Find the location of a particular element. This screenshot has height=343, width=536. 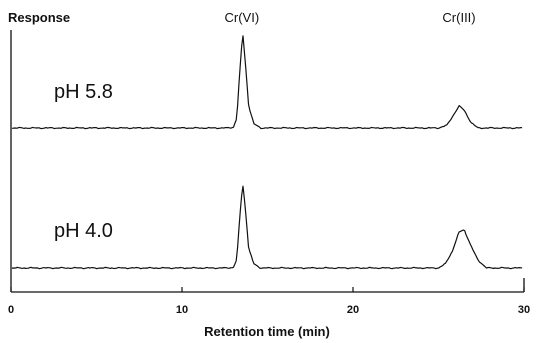

x-tick-label-0: 0 is located at coordinates (11, 310).